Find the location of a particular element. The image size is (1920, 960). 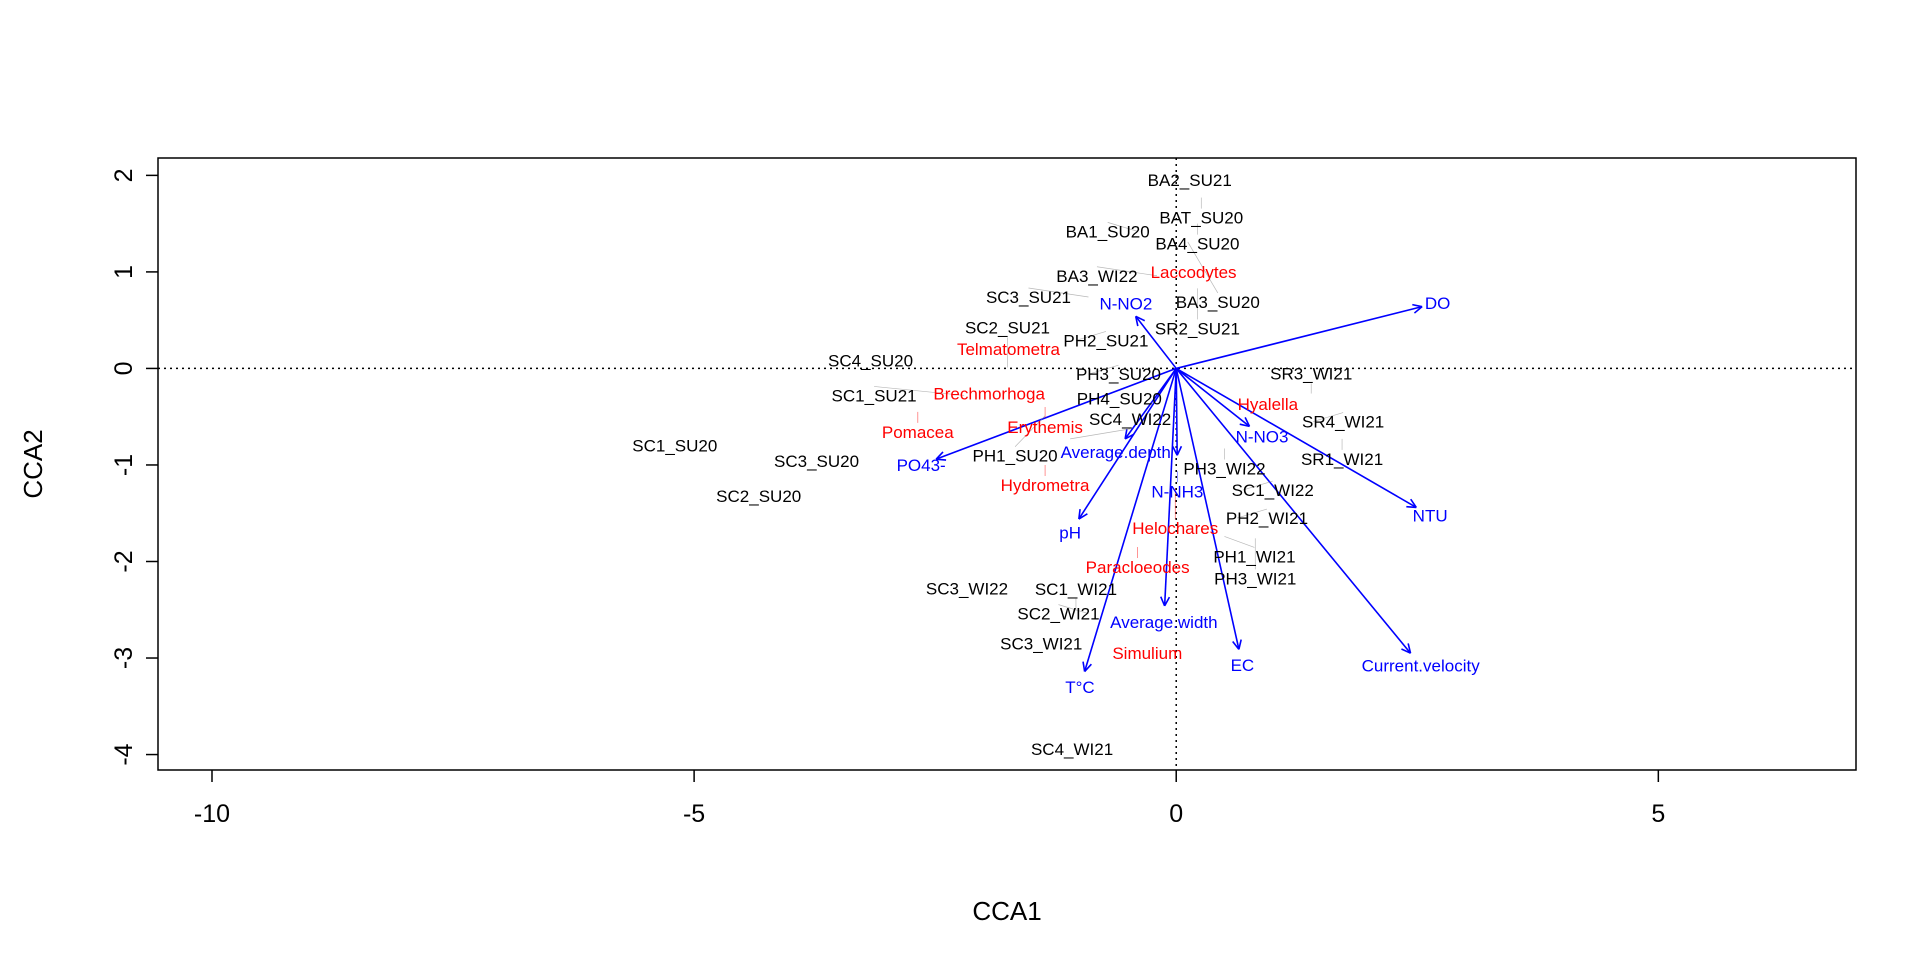

site-label: SC3_SU20 is located at coordinates (816, 461).